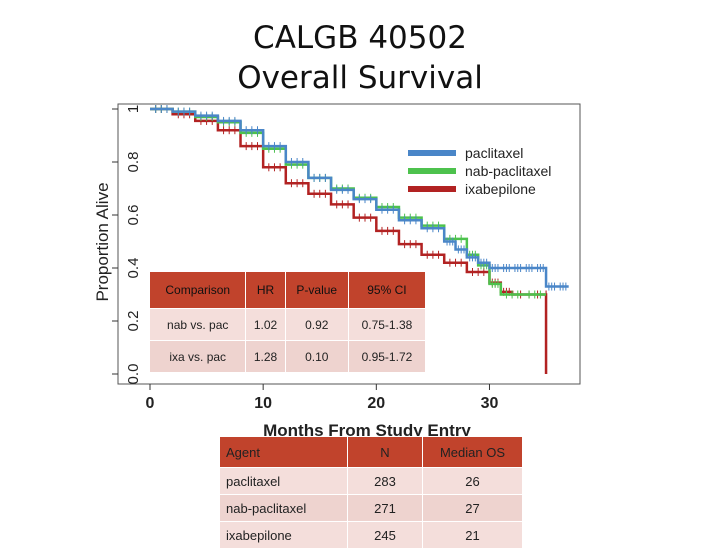 This screenshot has height=549, width=720. Describe the element at coordinates (385, 535) in the screenshot. I see `n-cell: 245` at that location.